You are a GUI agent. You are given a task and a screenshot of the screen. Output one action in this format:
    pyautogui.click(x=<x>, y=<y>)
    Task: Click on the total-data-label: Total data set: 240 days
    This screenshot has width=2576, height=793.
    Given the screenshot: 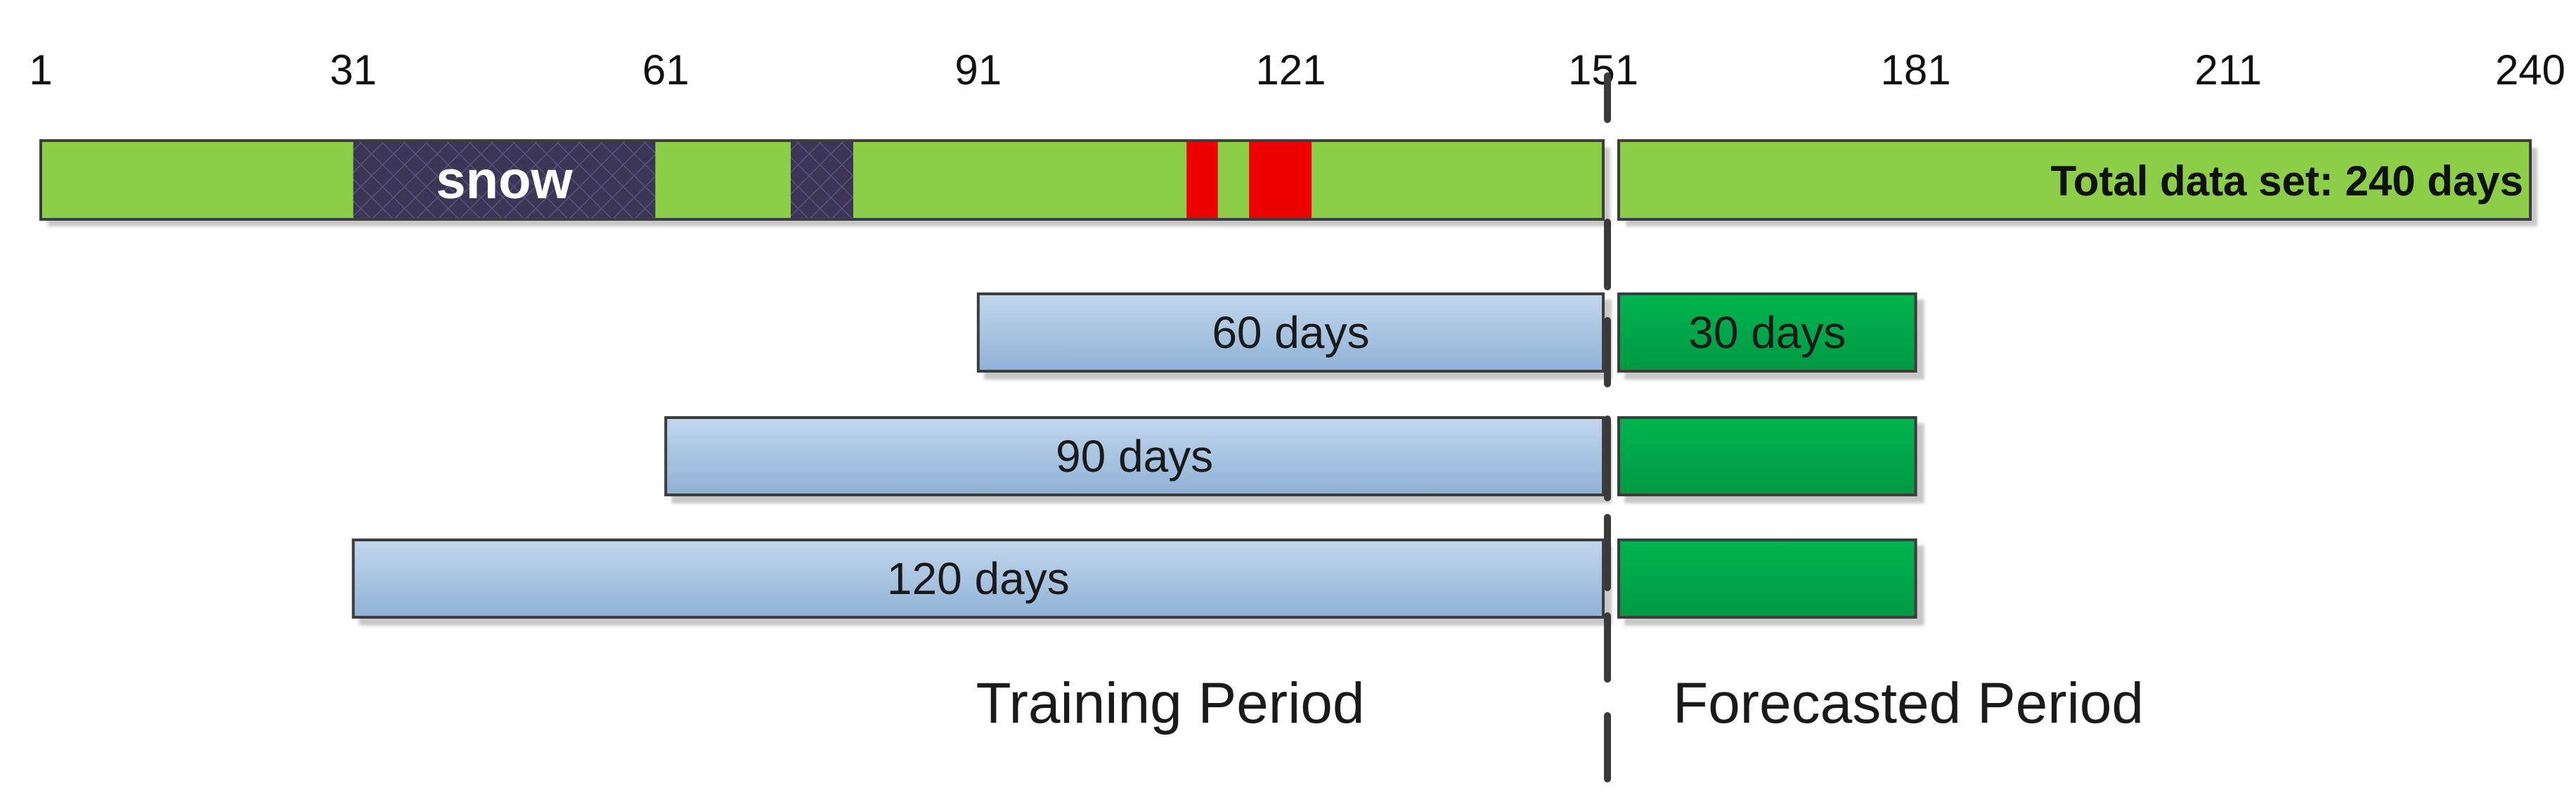 What is the action you would take?
    pyautogui.click(x=2287, y=181)
    